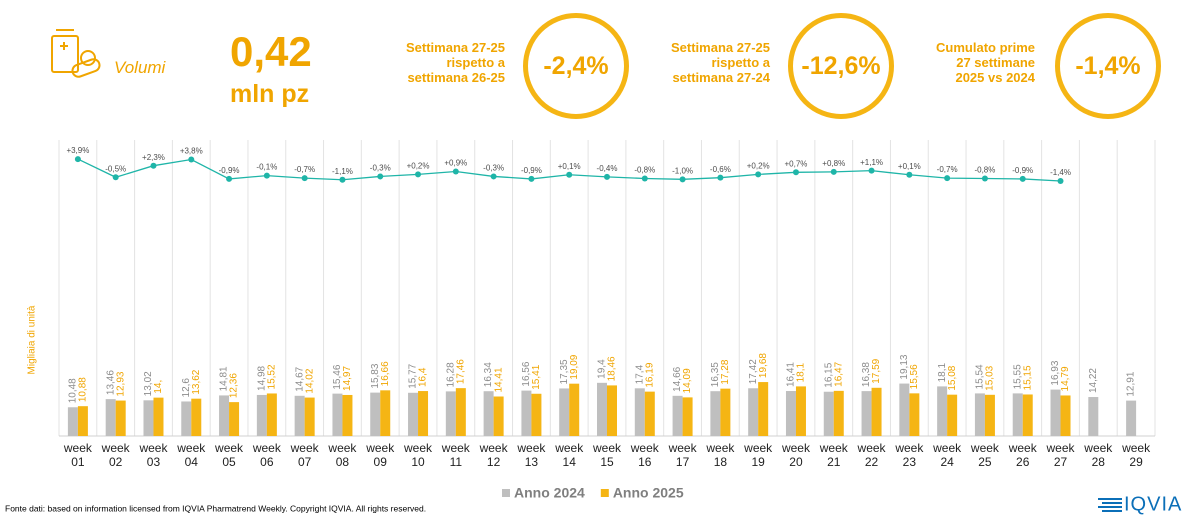 The height and width of the screenshot is (517, 1203). I want to click on data-label: 15,15, so click(1027, 377).